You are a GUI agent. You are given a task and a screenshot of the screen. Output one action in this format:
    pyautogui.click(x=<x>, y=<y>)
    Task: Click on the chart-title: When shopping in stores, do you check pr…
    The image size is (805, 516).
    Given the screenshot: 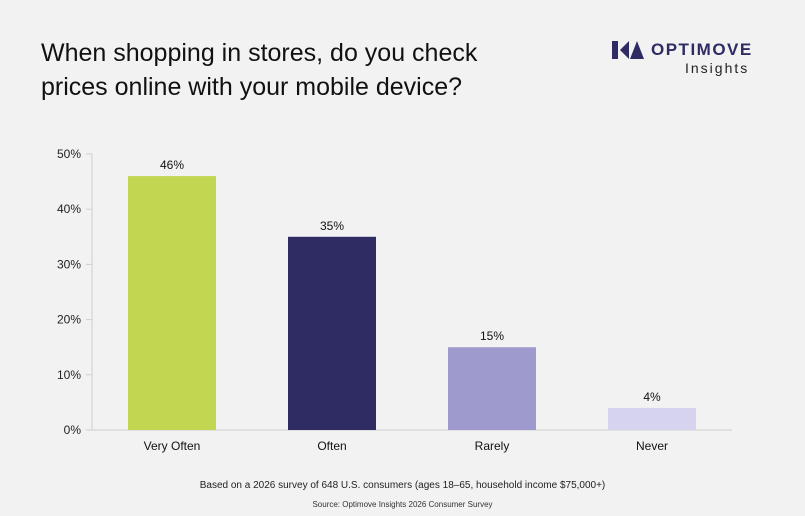 What is the action you would take?
    pyautogui.click(x=301, y=70)
    